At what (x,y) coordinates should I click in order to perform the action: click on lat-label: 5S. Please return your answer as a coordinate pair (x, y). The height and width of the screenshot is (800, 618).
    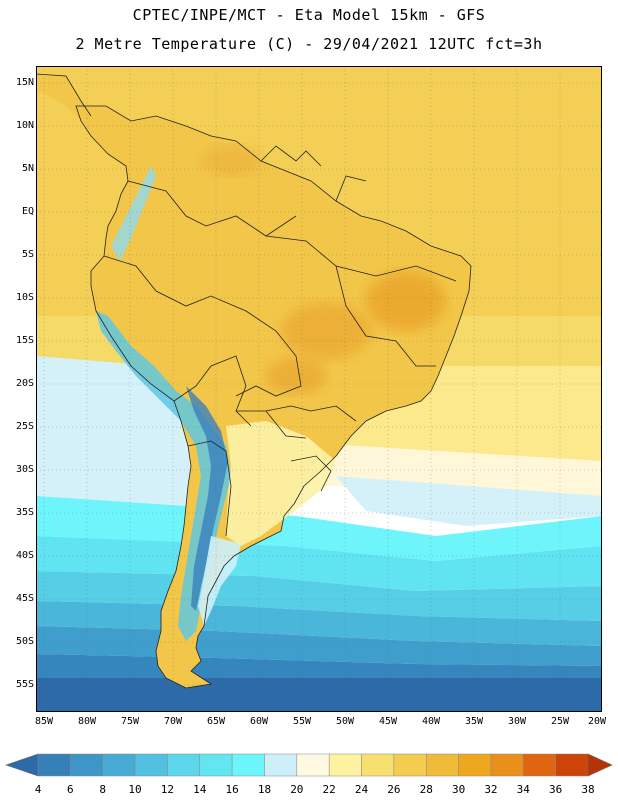
    Looking at the image, I should click on (27, 254).